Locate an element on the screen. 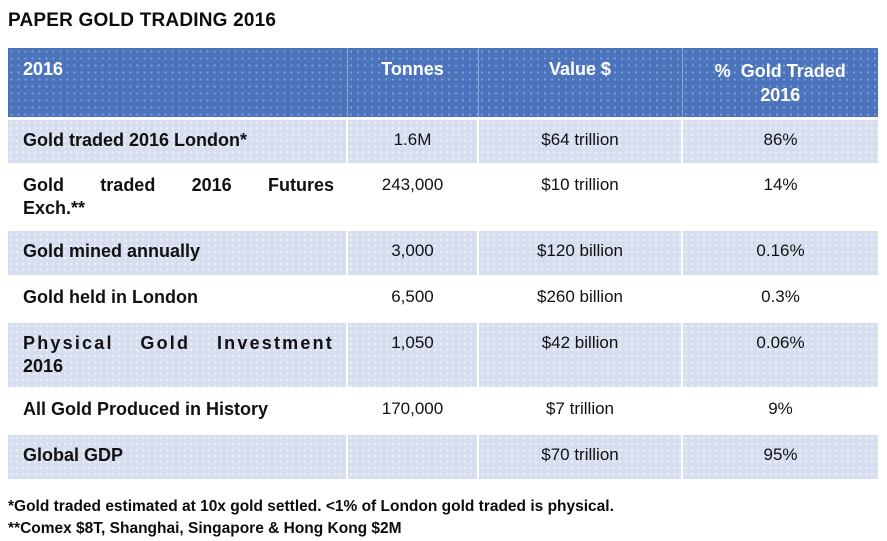 The width and height of the screenshot is (887, 541). tonnes-cell: 243,000 is located at coordinates (412, 197).